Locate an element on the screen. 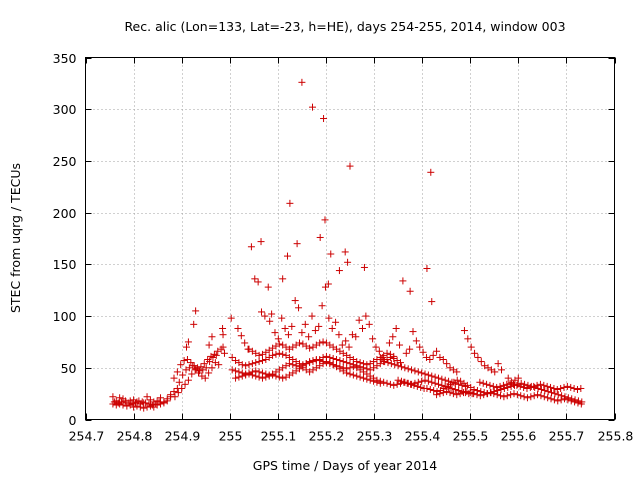 The width and height of the screenshot is (640, 480). x-tick-label: 255.4 is located at coordinates (423, 436).